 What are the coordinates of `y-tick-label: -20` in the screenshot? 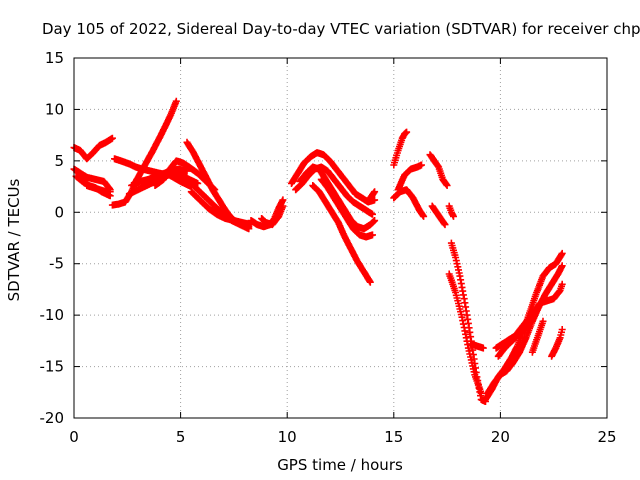 It's located at (52, 418).